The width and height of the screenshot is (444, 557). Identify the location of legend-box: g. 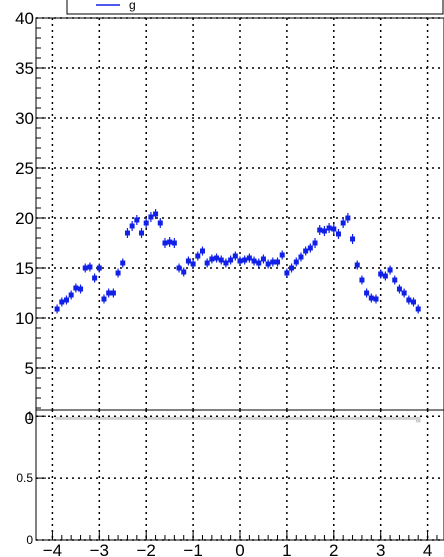
(255, 7).